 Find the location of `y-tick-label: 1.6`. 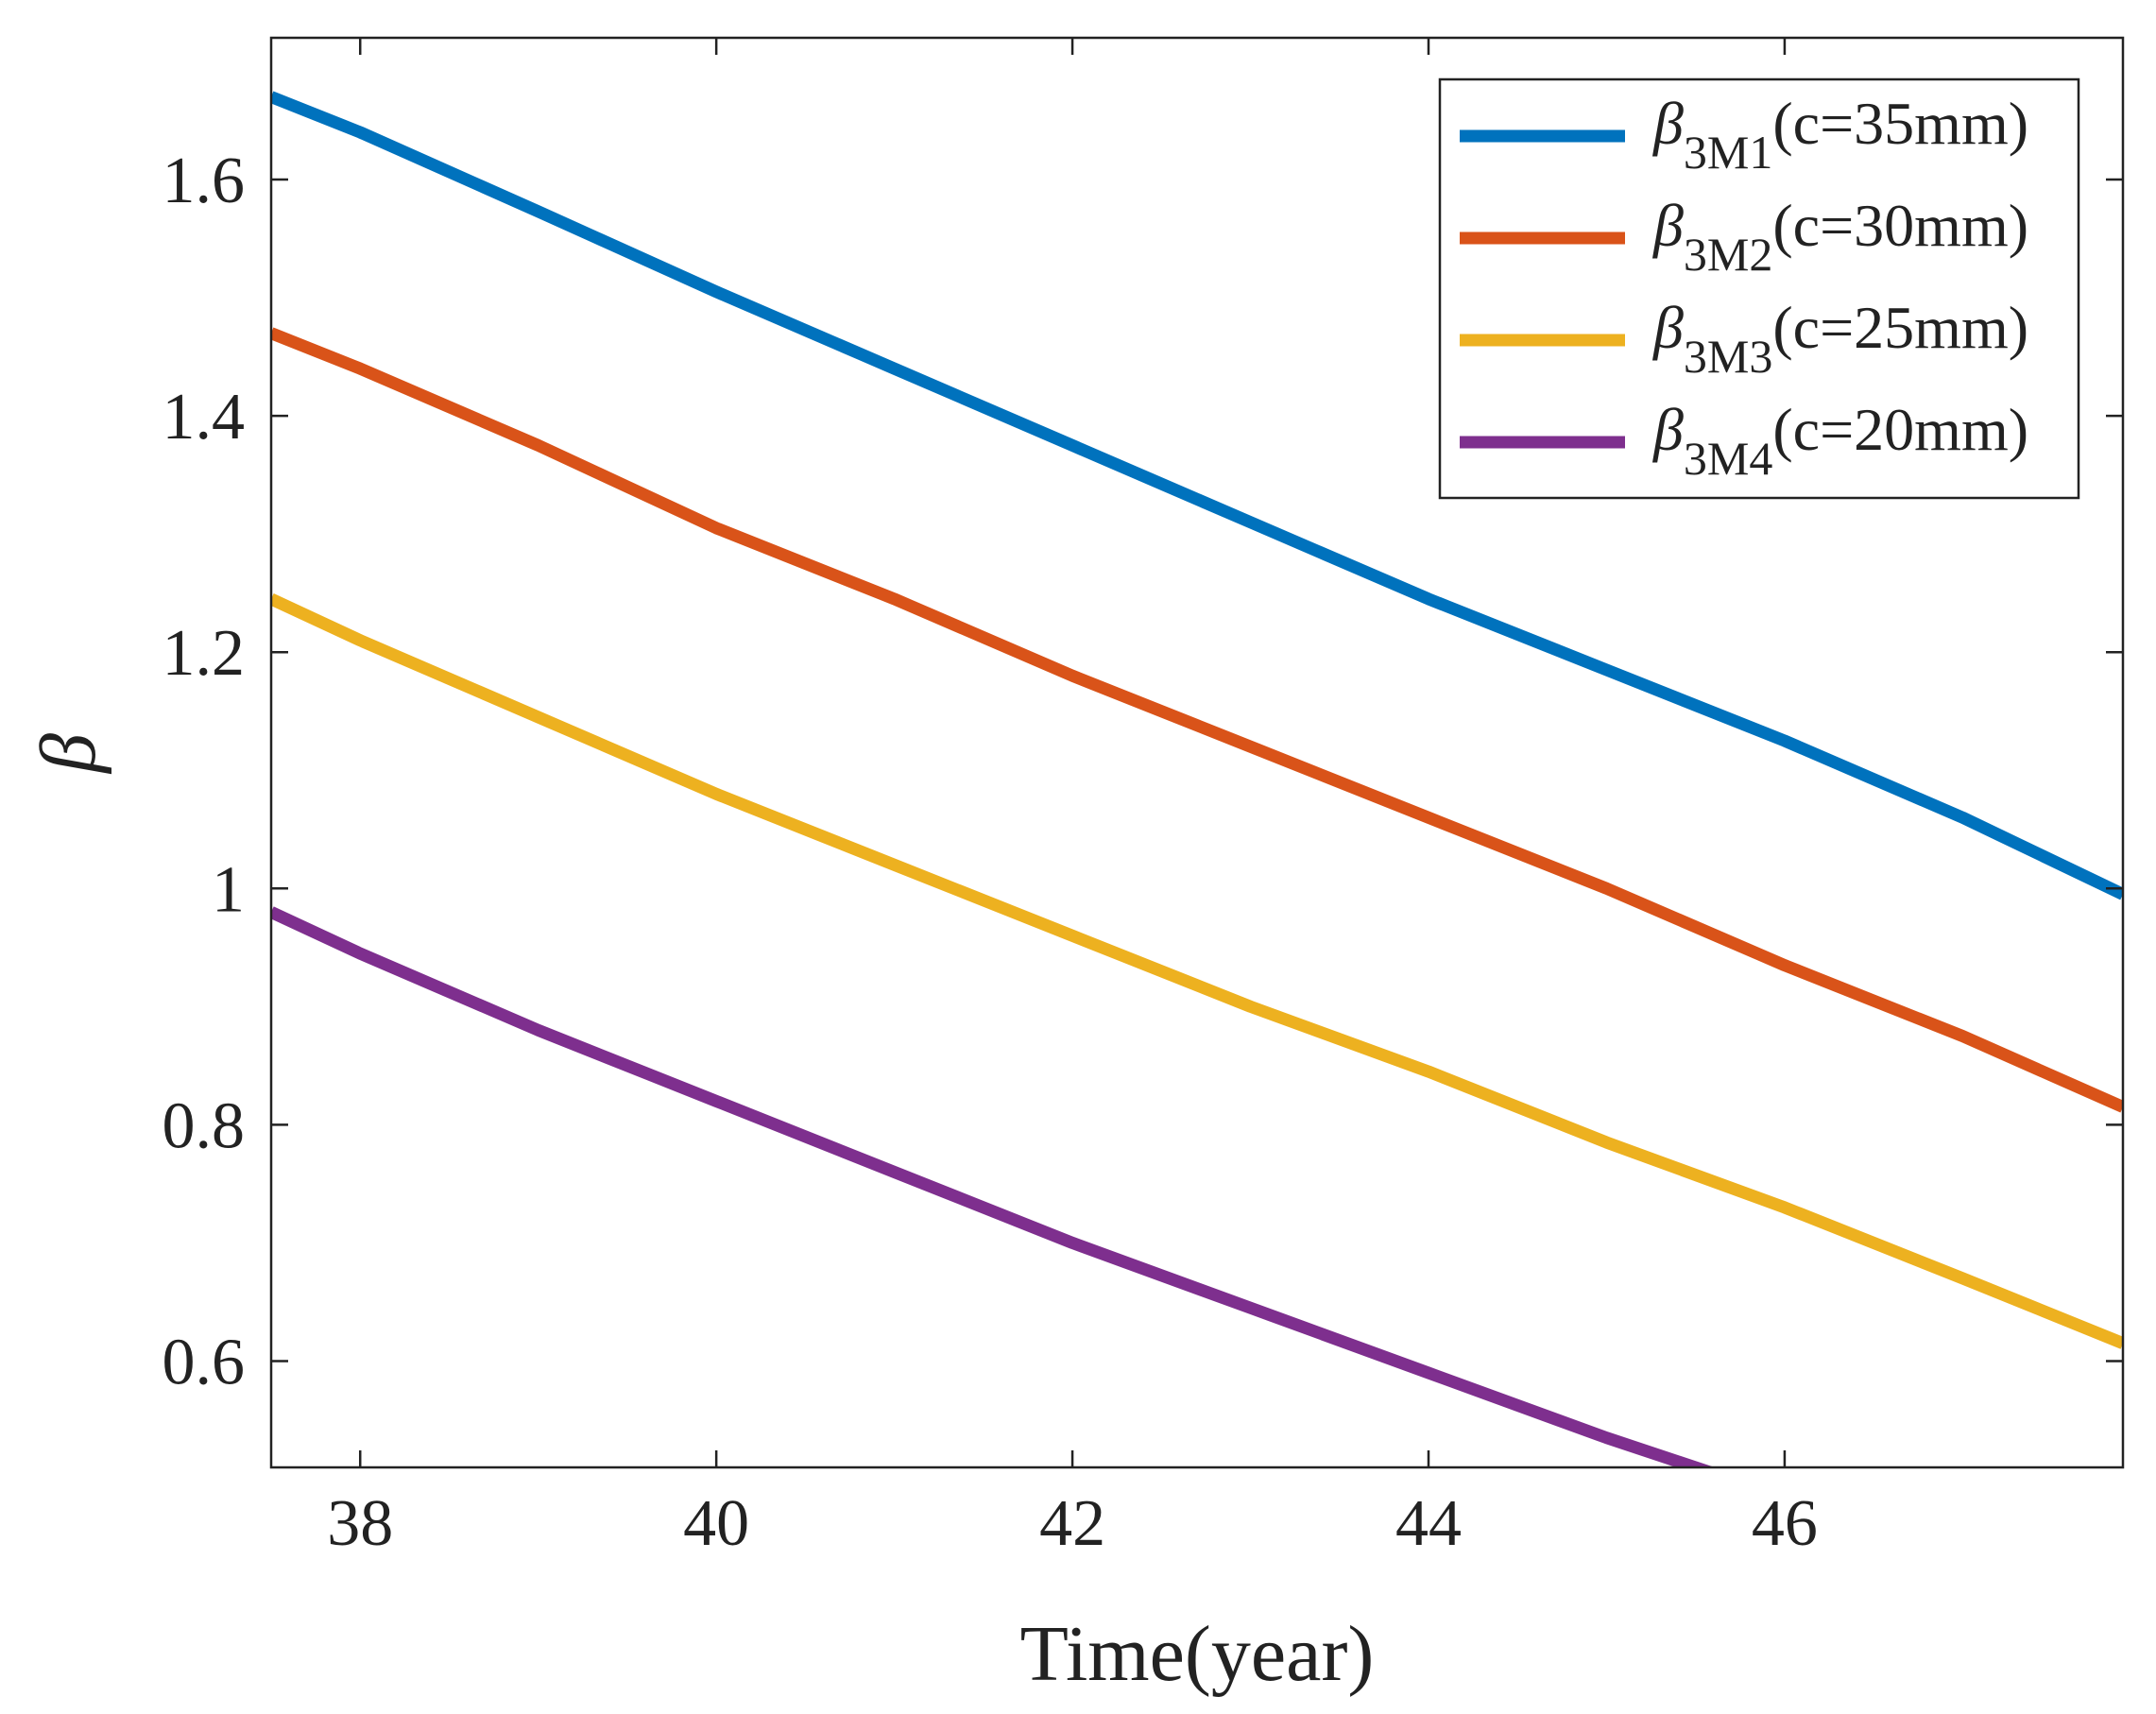

y-tick-label: 1.6 is located at coordinates (205, 181).